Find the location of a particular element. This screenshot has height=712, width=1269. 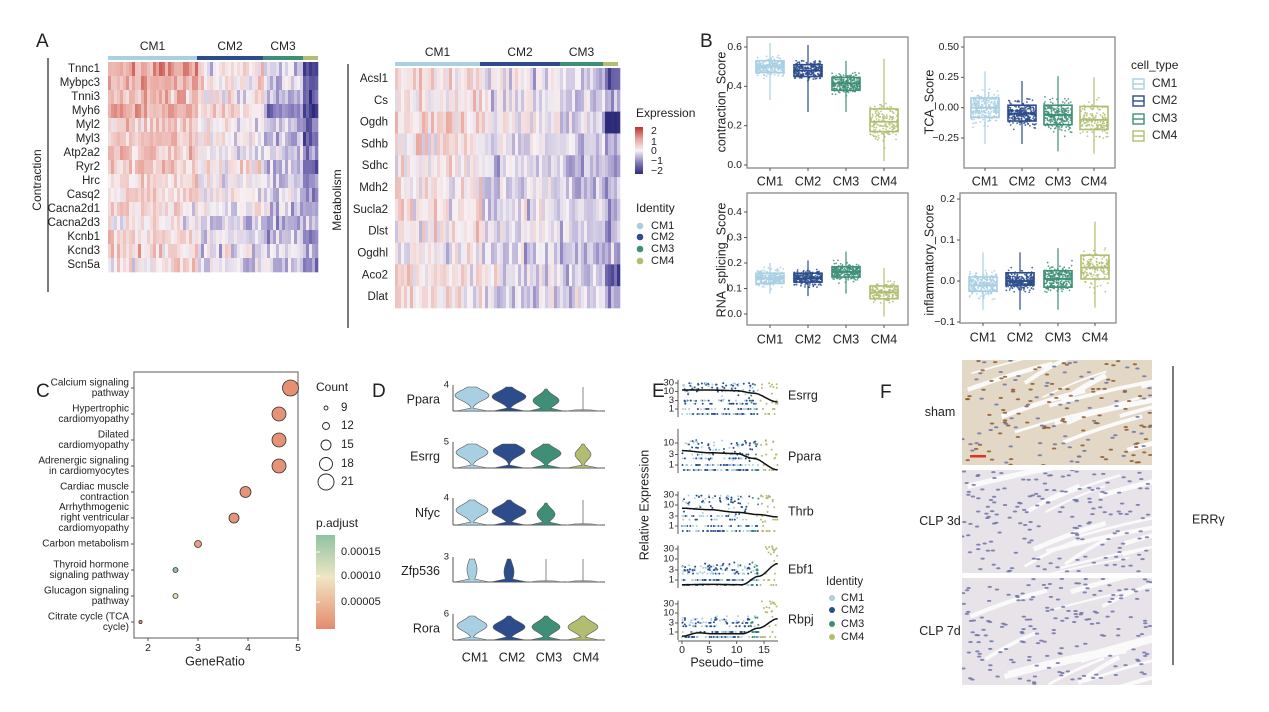

gene-label: Hrc is located at coordinates (91, 181).